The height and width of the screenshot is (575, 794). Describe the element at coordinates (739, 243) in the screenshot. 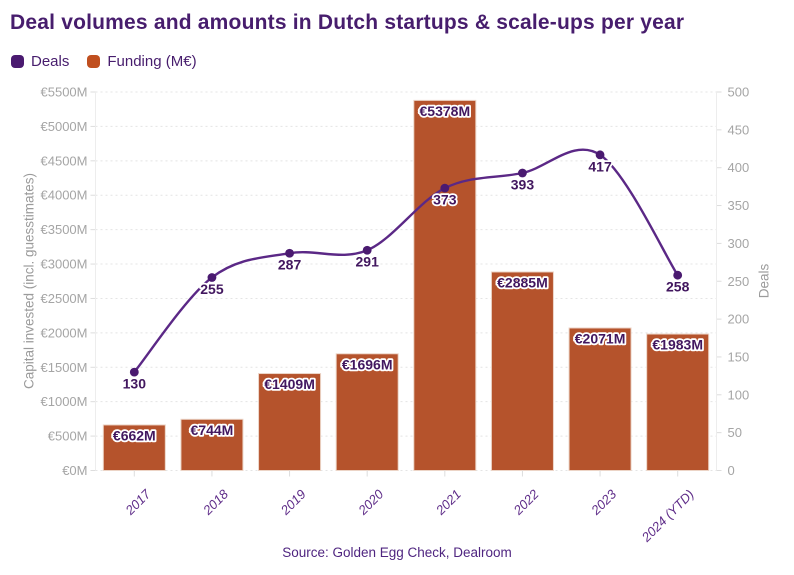

I see `right-axis-tick: 300` at that location.